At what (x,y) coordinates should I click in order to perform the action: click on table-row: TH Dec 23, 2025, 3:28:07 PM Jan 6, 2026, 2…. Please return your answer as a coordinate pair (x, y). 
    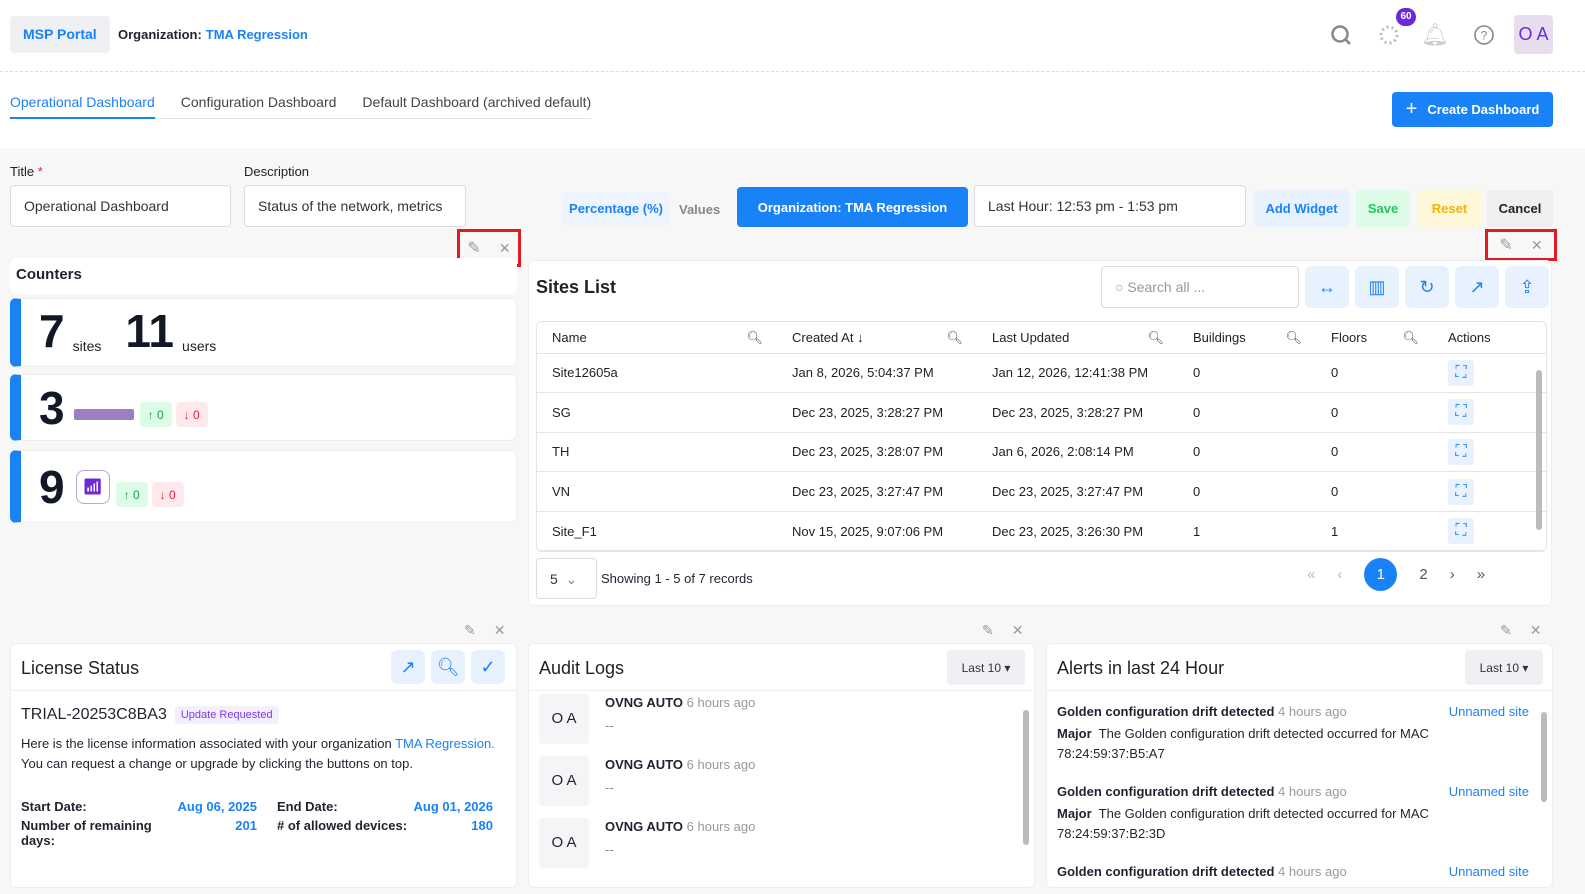
    Looking at the image, I should click on (1041, 452).